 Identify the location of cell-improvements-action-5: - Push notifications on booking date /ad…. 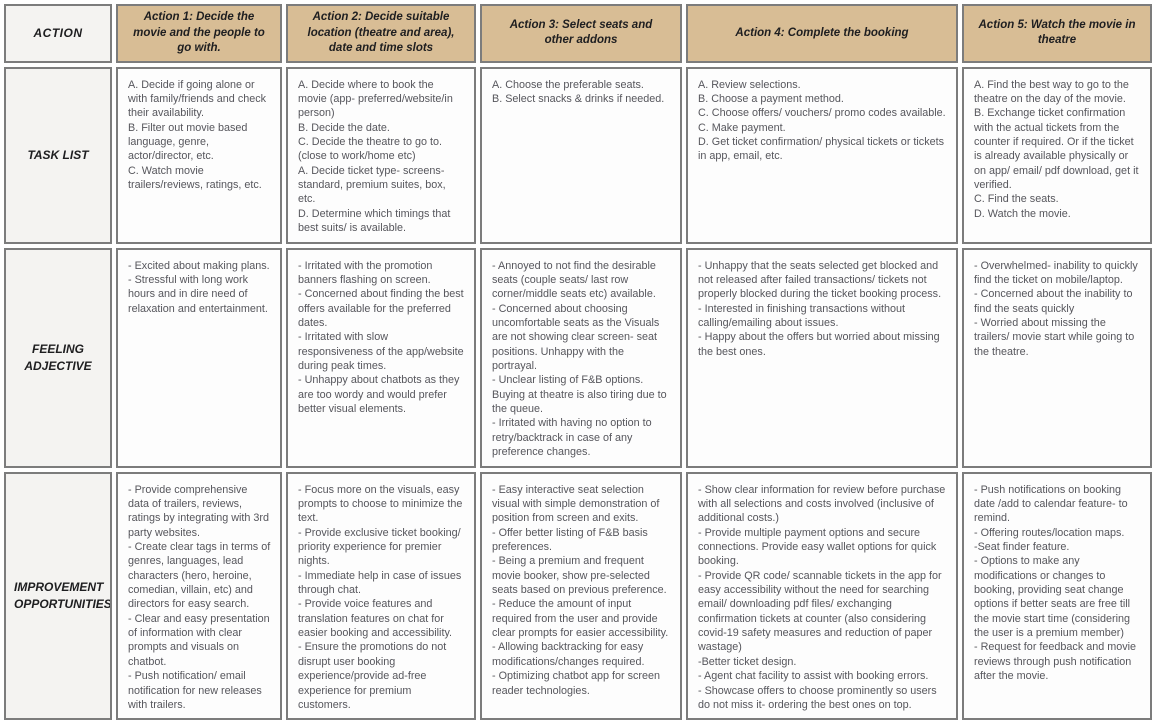
(1057, 596).